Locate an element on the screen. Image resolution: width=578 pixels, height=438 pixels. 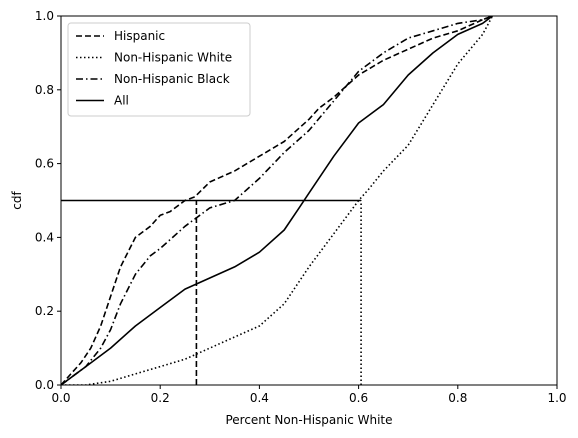
legend-label: All is located at coordinates (121, 101).